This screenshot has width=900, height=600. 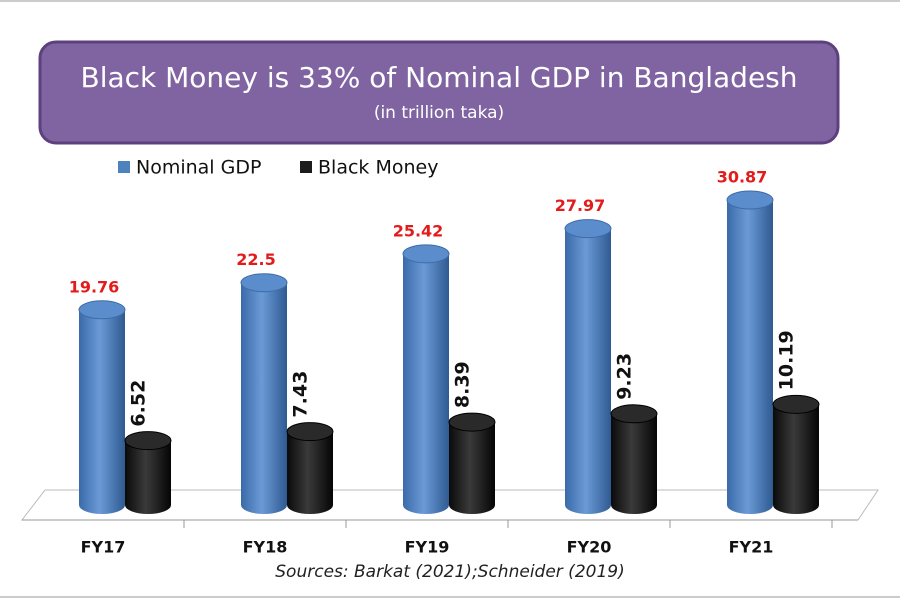 I want to click on value-label: 7.43, so click(x=301, y=394).